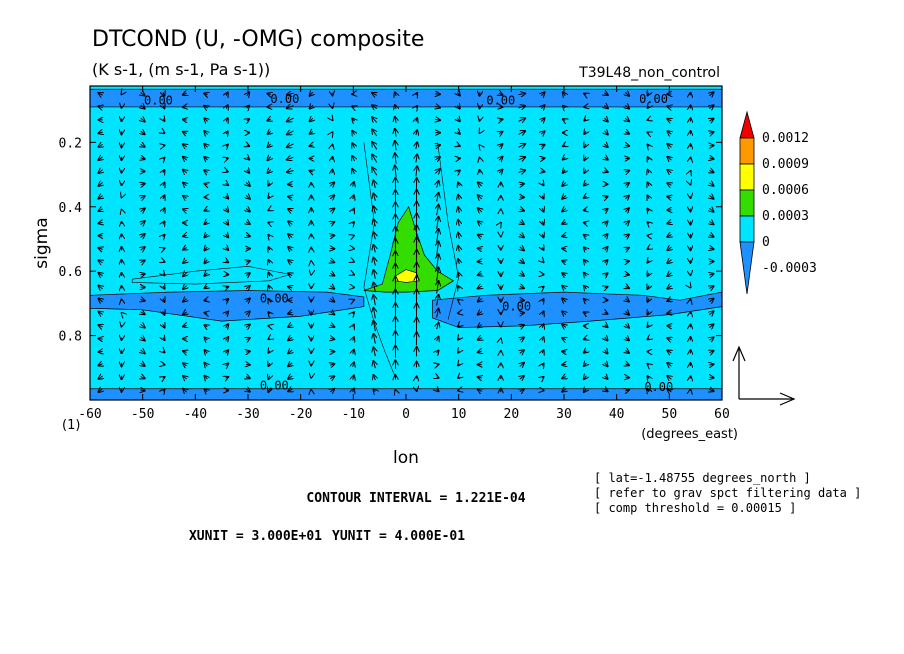  What do you see at coordinates (255, 536) in the screenshot?
I see `xunit-label: XUNIT = 3.000E+01` at bounding box center [255, 536].